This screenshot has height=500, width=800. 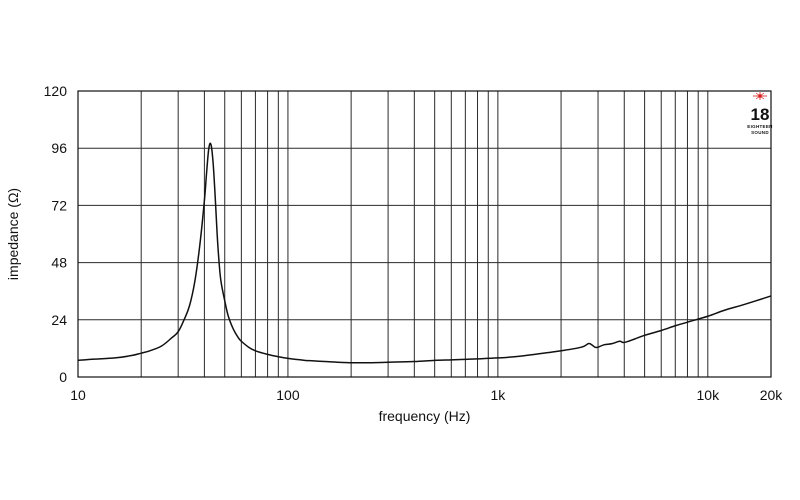 I want to click on y-tick-label: 120, so click(x=56, y=91).